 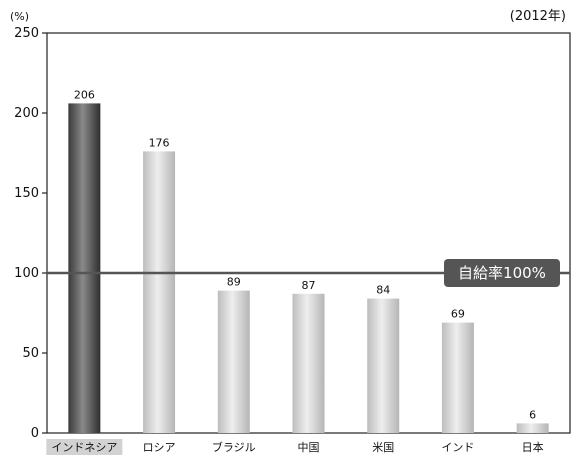 I want to click on bar-value-label: 176, so click(x=159, y=142).